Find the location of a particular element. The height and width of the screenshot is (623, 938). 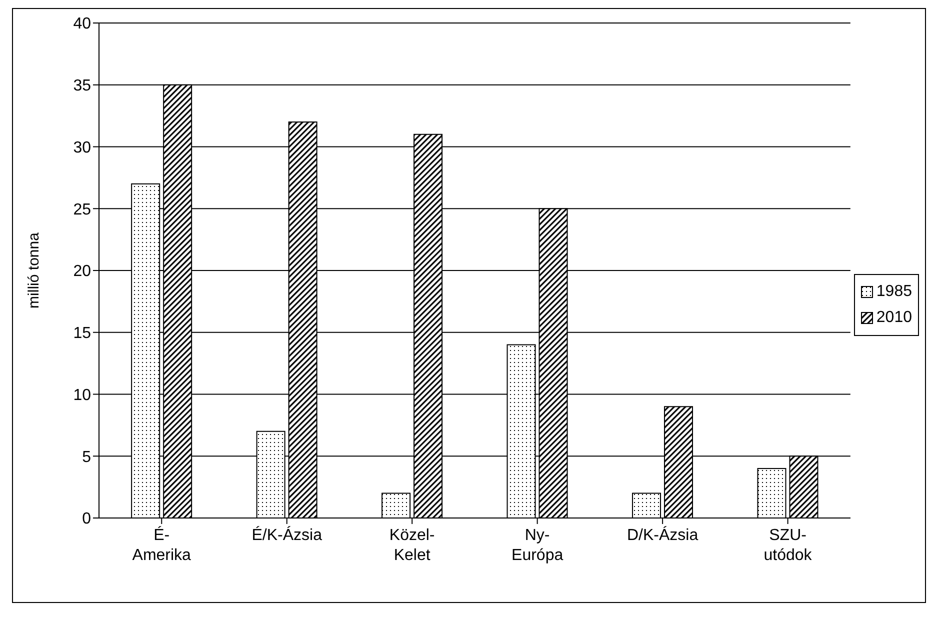

y-tick-label: 25 is located at coordinates (82, 209).